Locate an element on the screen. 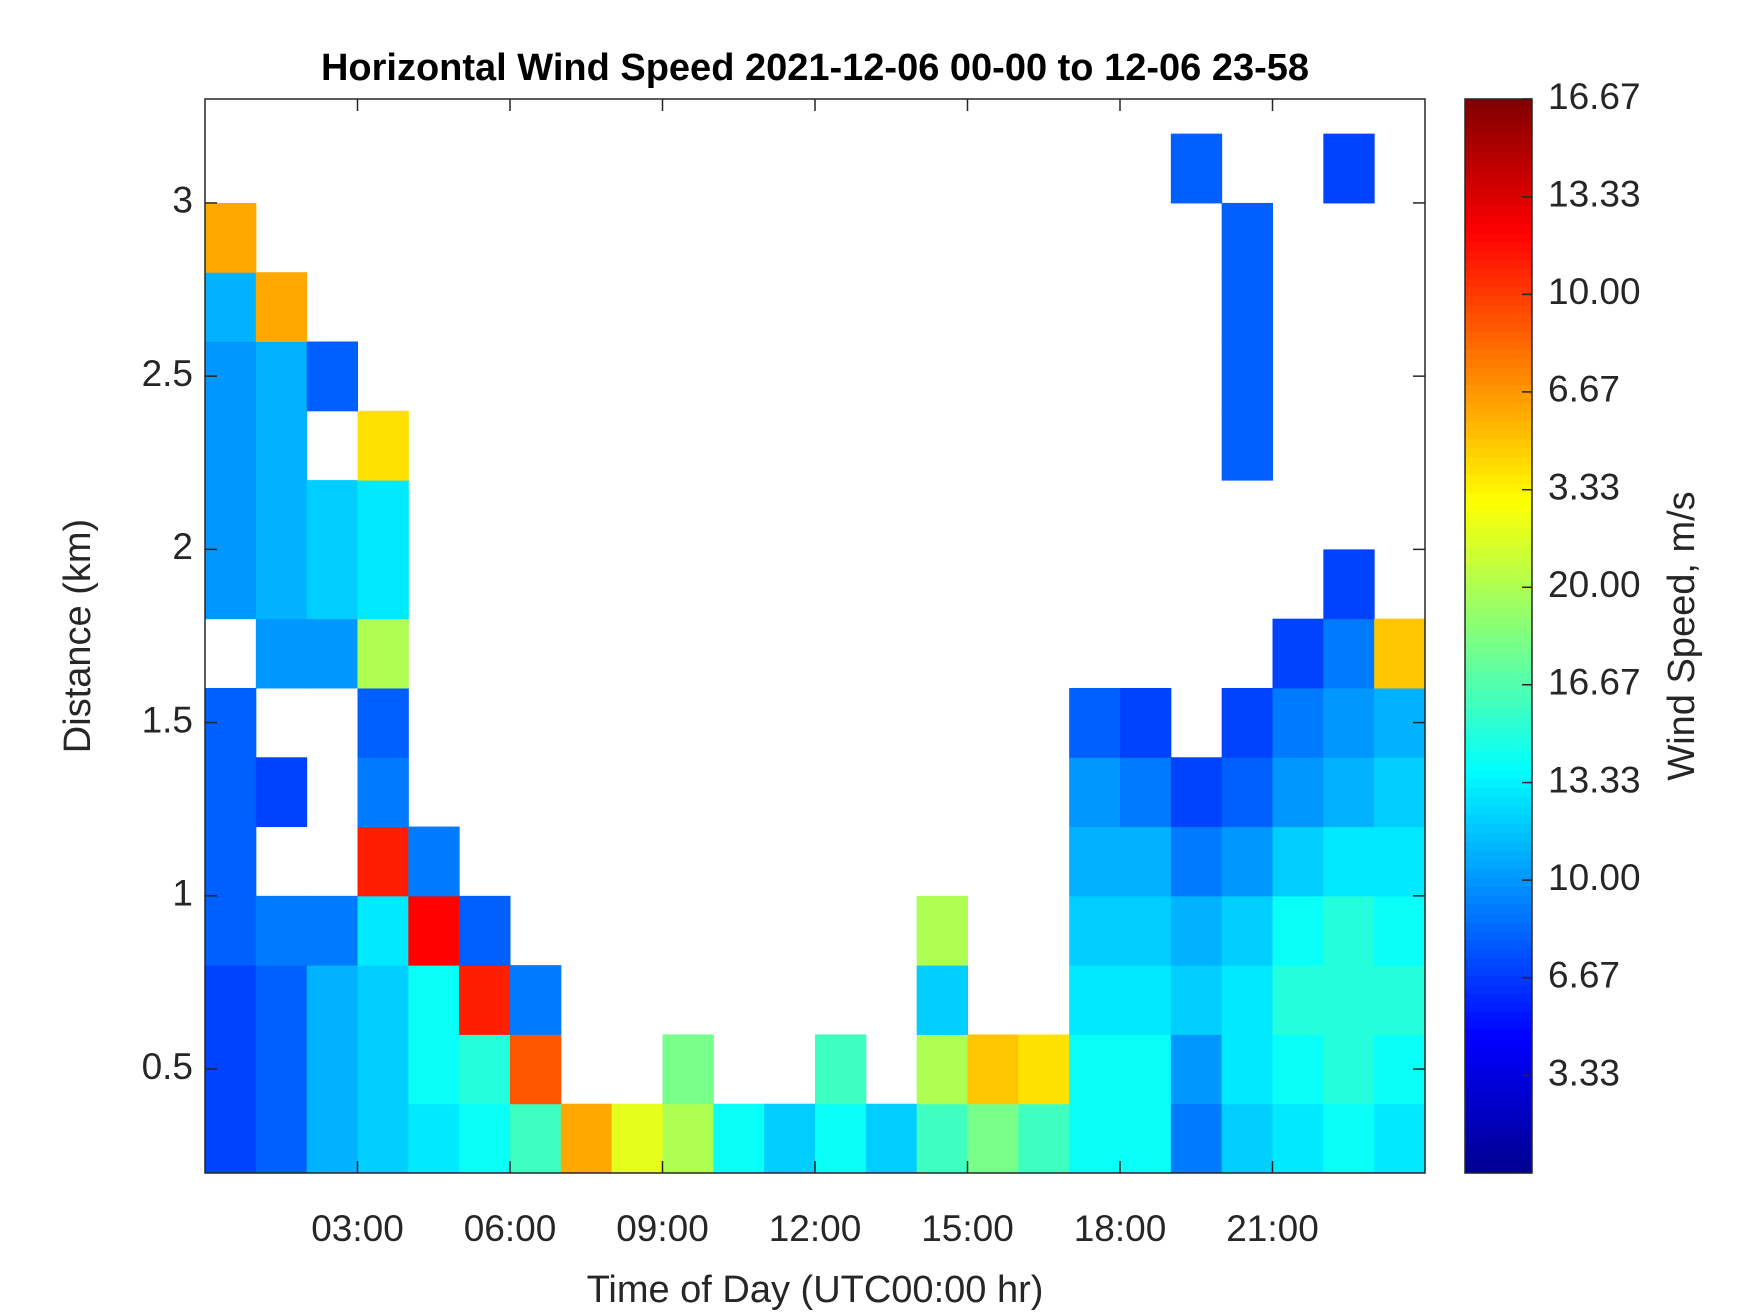 The height and width of the screenshot is (1313, 1750). y-tick-label: 1 is located at coordinates (182, 893).